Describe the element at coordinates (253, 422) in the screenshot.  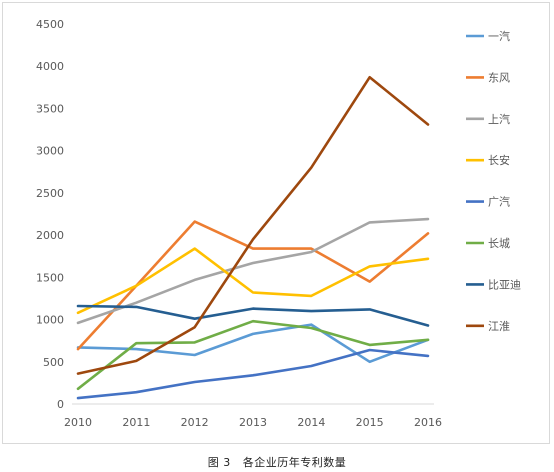
I see `x-tick-label: 2013` at that location.